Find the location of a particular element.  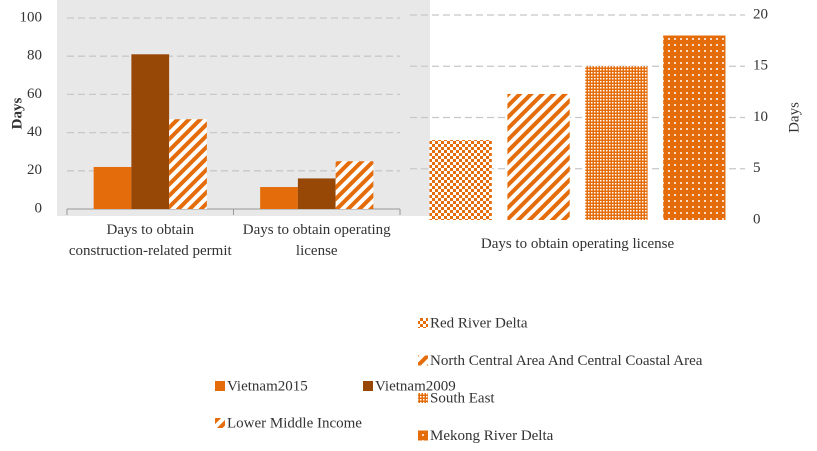

y-tick-label: 15 is located at coordinates (760, 66).